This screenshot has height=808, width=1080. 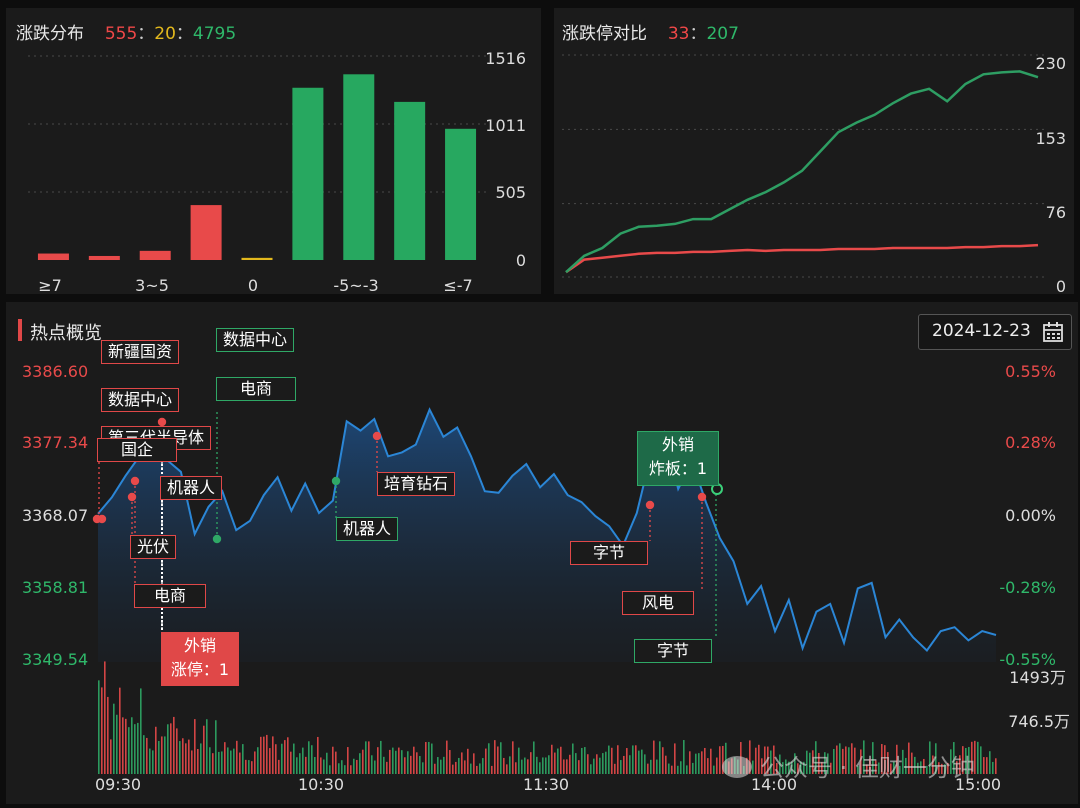 What do you see at coordinates (367, 529) in the screenshot?
I see `tag-robot-down: 机器人` at bounding box center [367, 529].